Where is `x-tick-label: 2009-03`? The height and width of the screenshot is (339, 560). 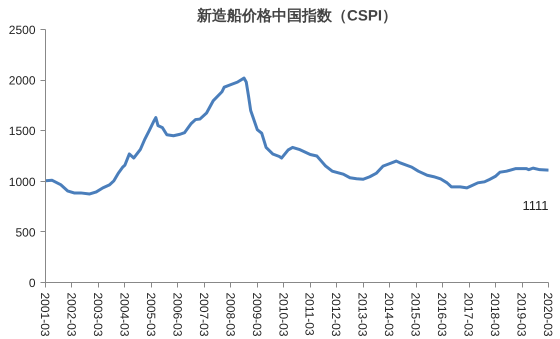 x-tick-label: 2009-03 is located at coordinates (257, 314).